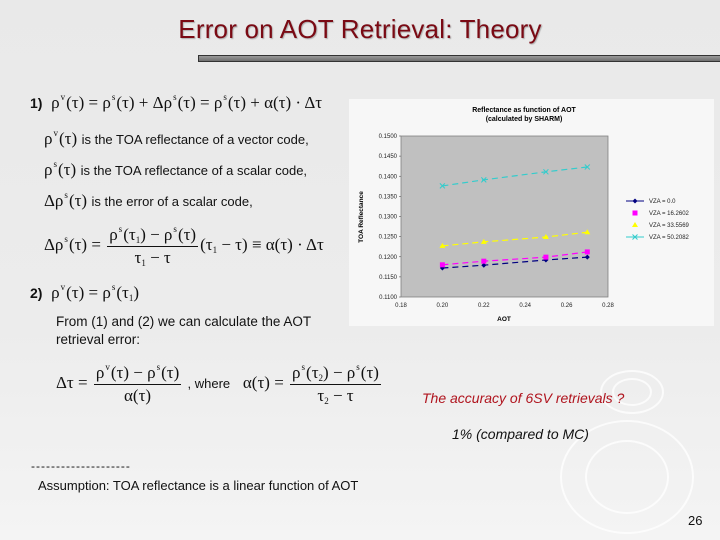  I want to click on page-number: 26, so click(695, 520).